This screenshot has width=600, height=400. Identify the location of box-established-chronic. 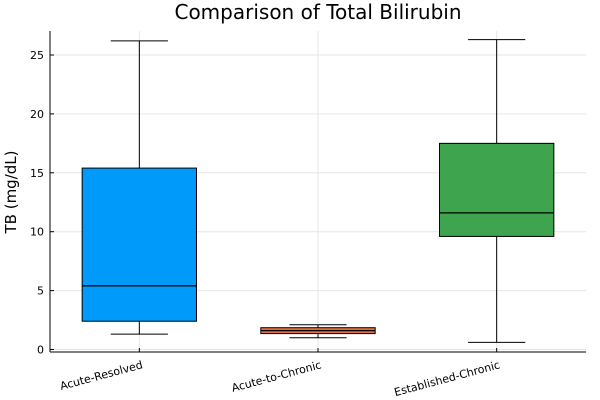
(496, 191).